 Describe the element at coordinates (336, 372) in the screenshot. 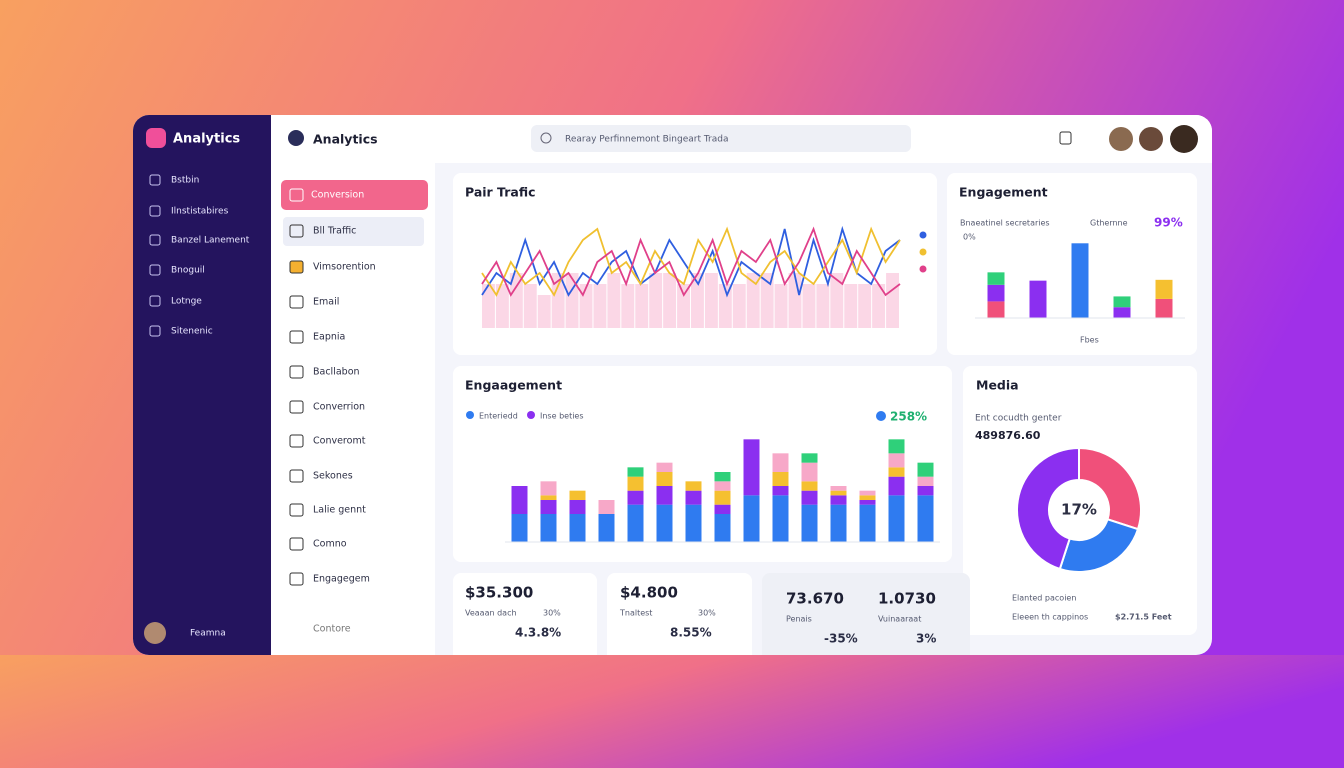

I see `menu-item: Bacllabon` at that location.